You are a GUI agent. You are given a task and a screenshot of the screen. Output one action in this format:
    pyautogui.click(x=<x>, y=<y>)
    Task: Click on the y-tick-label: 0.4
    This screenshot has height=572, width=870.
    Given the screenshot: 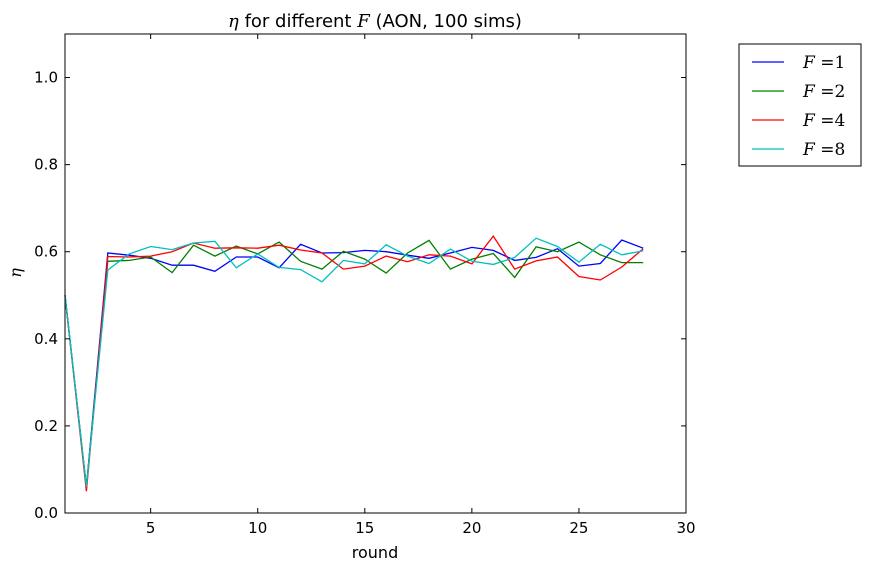 What is the action you would take?
    pyautogui.click(x=46, y=339)
    